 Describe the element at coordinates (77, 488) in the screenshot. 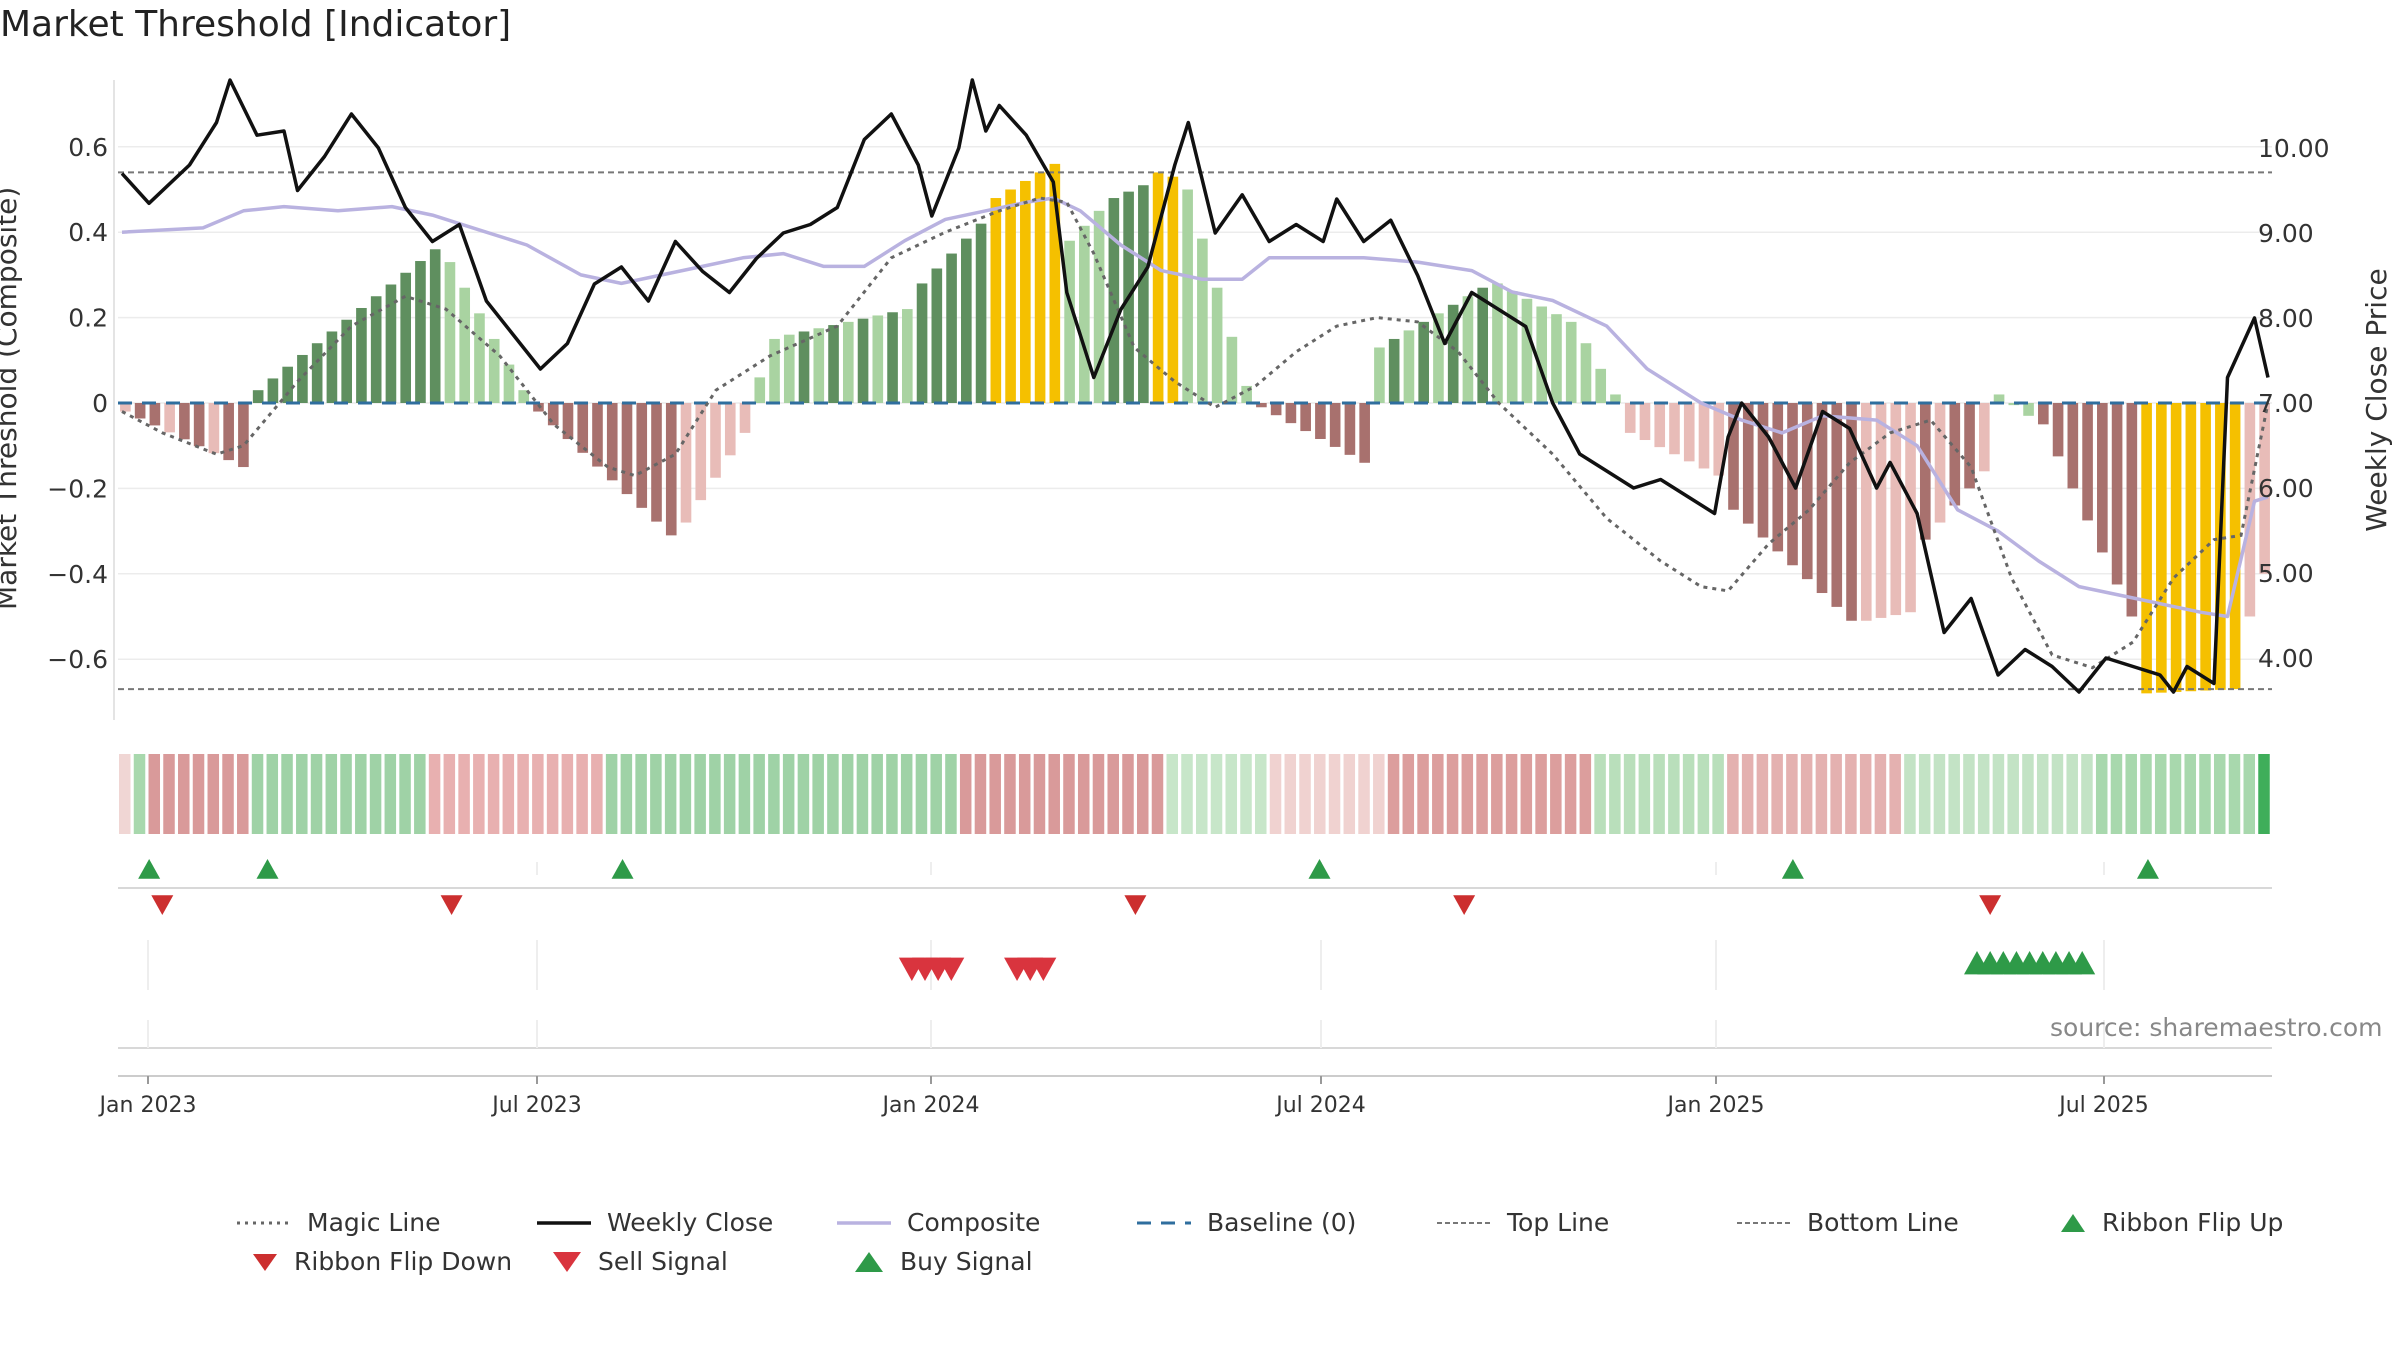

I see `y-tick-left: −0.2` at that location.